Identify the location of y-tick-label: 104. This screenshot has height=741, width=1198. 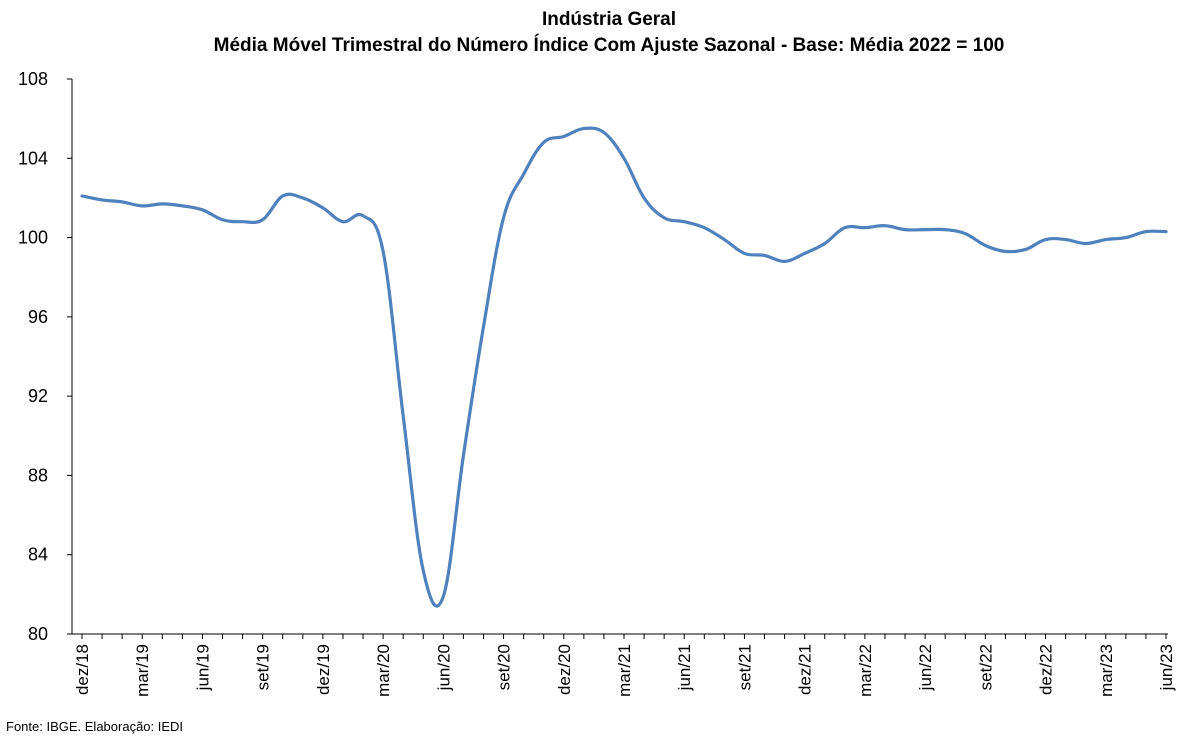
(33, 158).